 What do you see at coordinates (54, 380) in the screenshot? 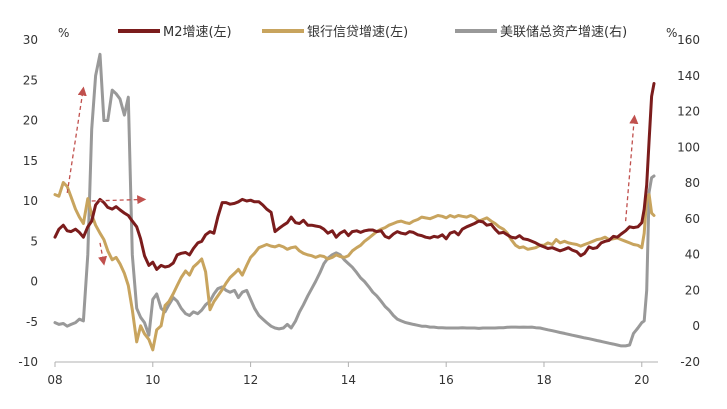
I see `x-tick-label: 08` at bounding box center [54, 380].